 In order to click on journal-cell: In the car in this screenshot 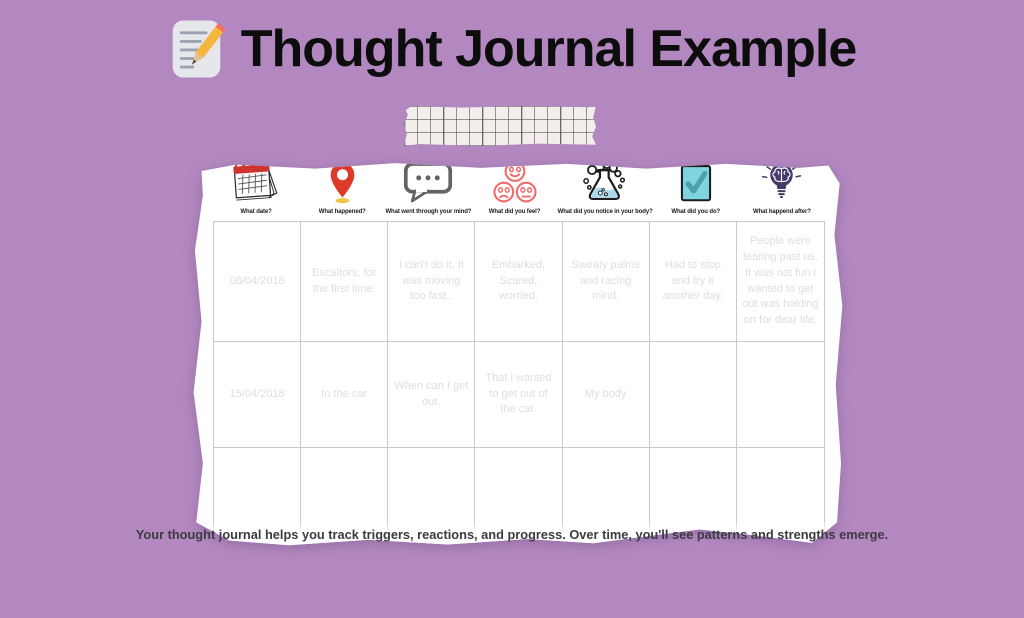, I will do `click(344, 395)`.